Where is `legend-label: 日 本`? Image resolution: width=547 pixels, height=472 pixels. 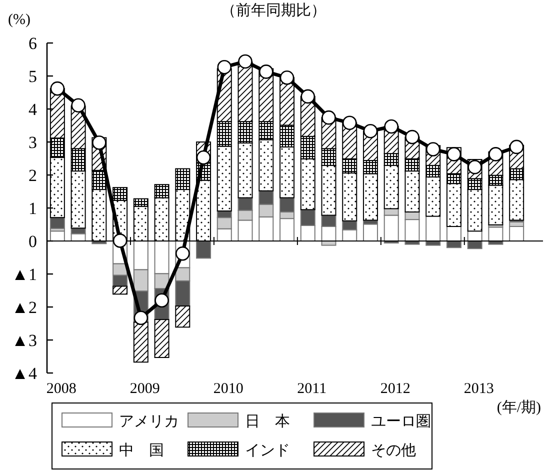 legend-label: 日 本 is located at coordinates (267, 421).